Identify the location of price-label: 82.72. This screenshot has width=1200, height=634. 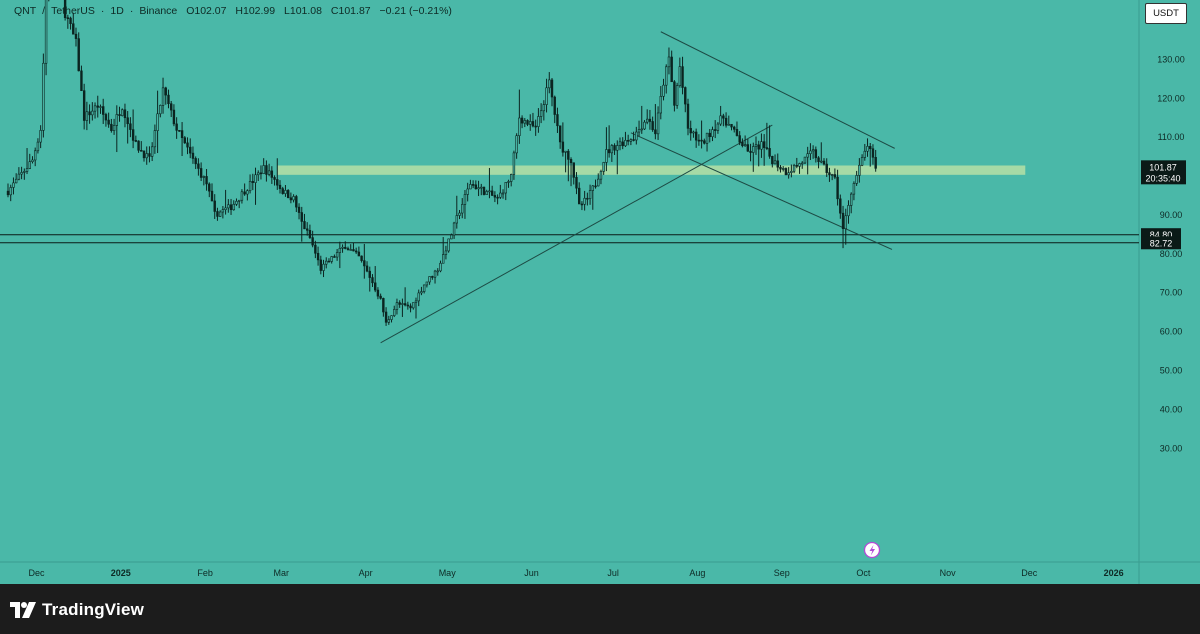
(1161, 243).